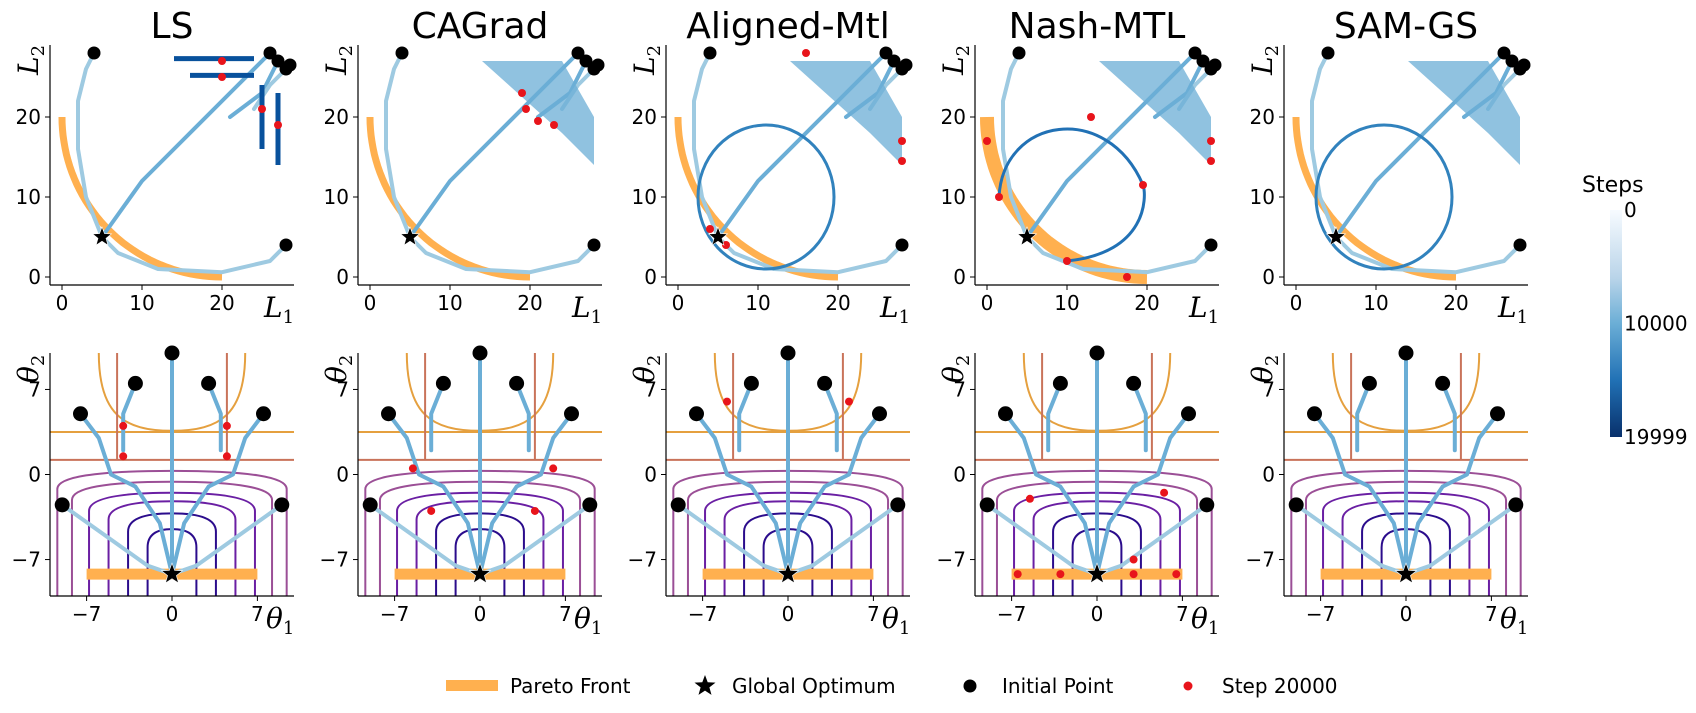  Describe the element at coordinates (394, 614) in the screenshot. I see `x-tick-label: −7` at that location.